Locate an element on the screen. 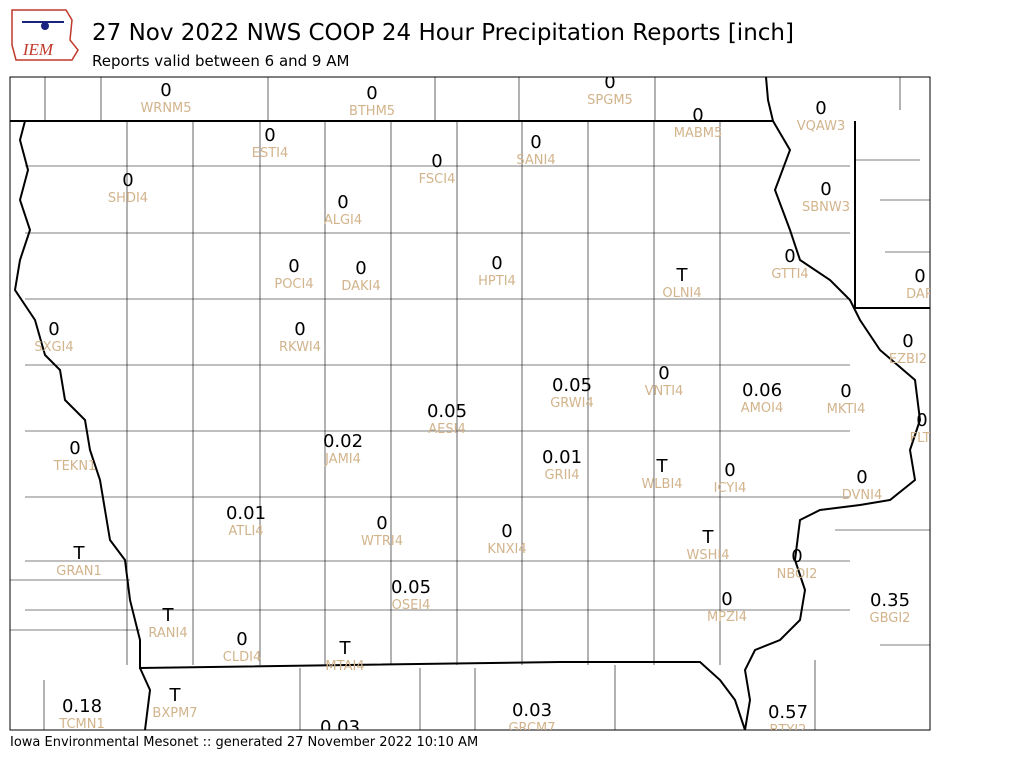 The height and width of the screenshot is (768, 1024). station-id: GRCM7 is located at coordinates (531, 728).